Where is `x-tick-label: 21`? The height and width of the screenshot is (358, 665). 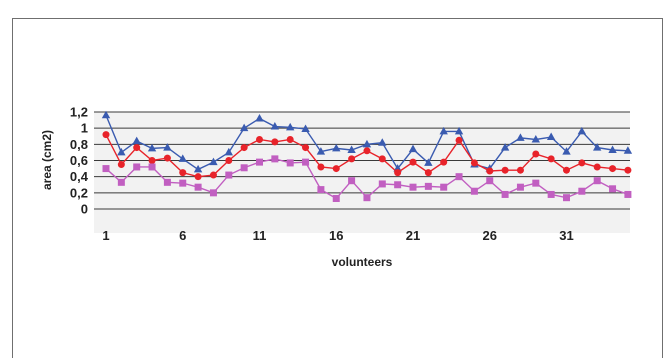 x-tick-label: 21 is located at coordinates (413, 235).